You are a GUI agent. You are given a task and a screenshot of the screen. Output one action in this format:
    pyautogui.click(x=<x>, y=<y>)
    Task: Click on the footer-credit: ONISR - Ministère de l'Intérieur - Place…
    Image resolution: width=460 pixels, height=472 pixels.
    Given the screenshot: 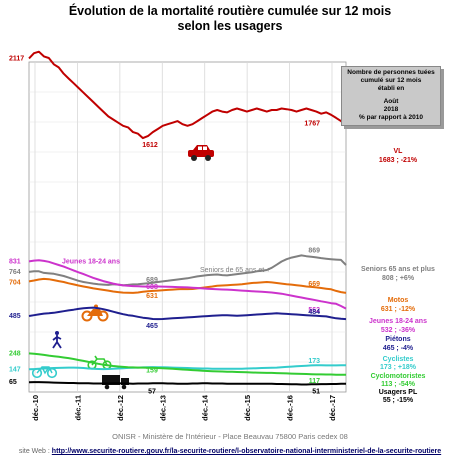 What is the action you would take?
    pyautogui.click(x=230, y=436)
    